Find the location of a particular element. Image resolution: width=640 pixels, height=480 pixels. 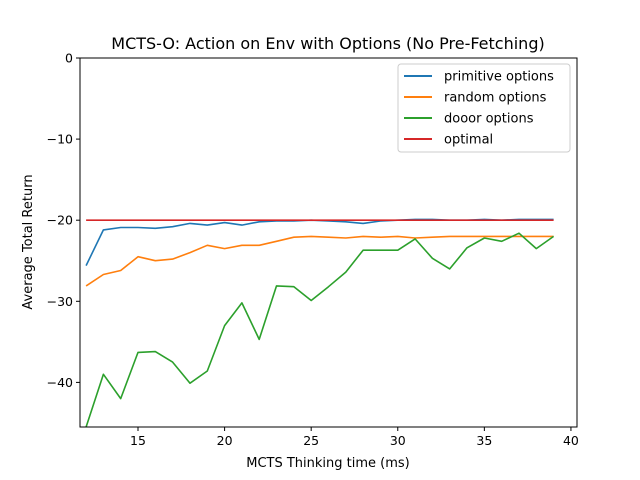

y-tick-label: 0 is located at coordinates (69, 58).